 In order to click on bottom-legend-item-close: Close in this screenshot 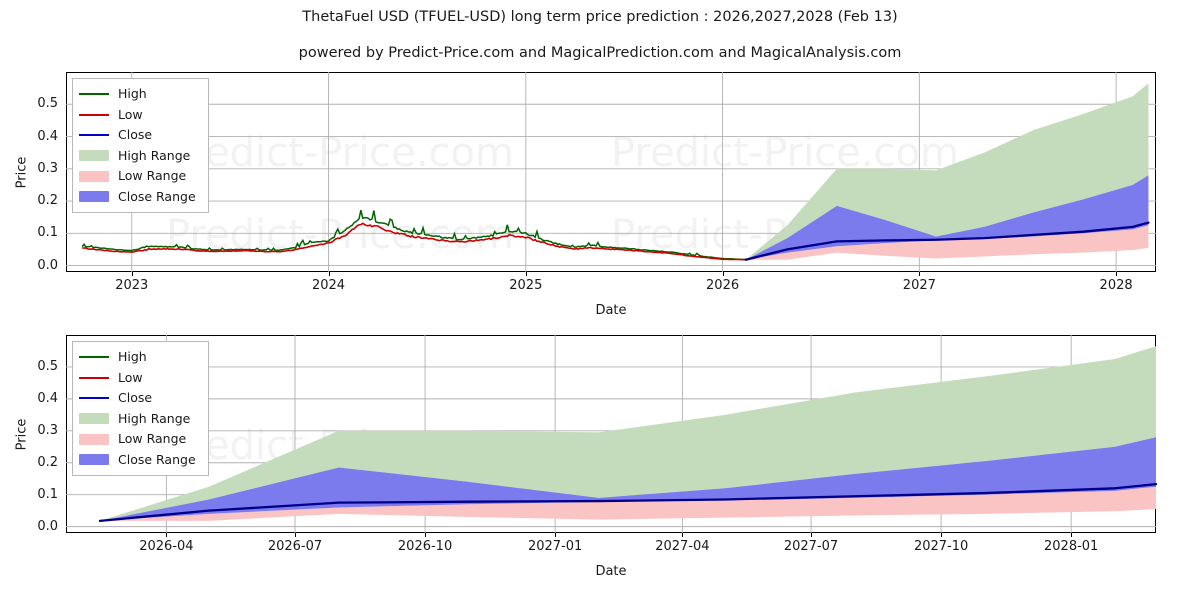, I will do `click(139, 398)`.